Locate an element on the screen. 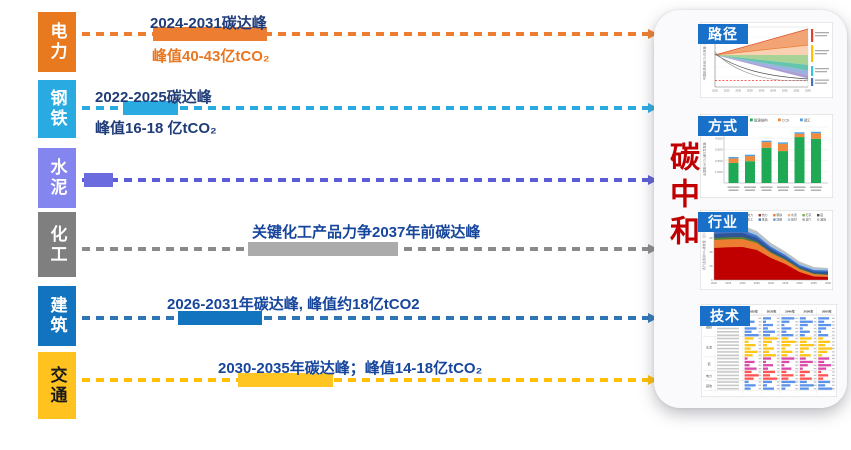  legend: 电力 热力 钢铁 水泥 石灰 铝化工 炼油 城镇 建材 油气 其他 is located at coordinates (785, 217).